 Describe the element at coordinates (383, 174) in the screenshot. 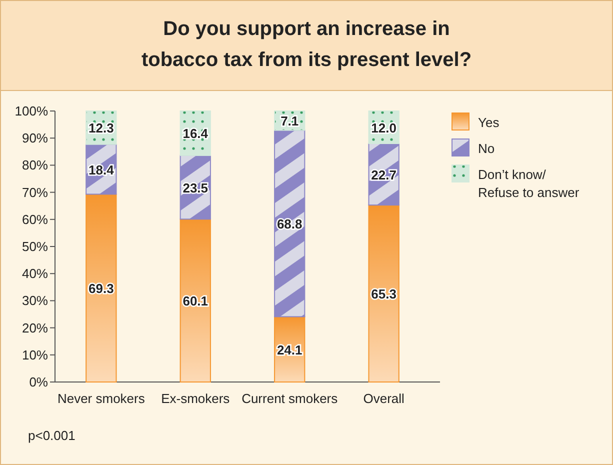

I see `data-label: 22.7` at that location.